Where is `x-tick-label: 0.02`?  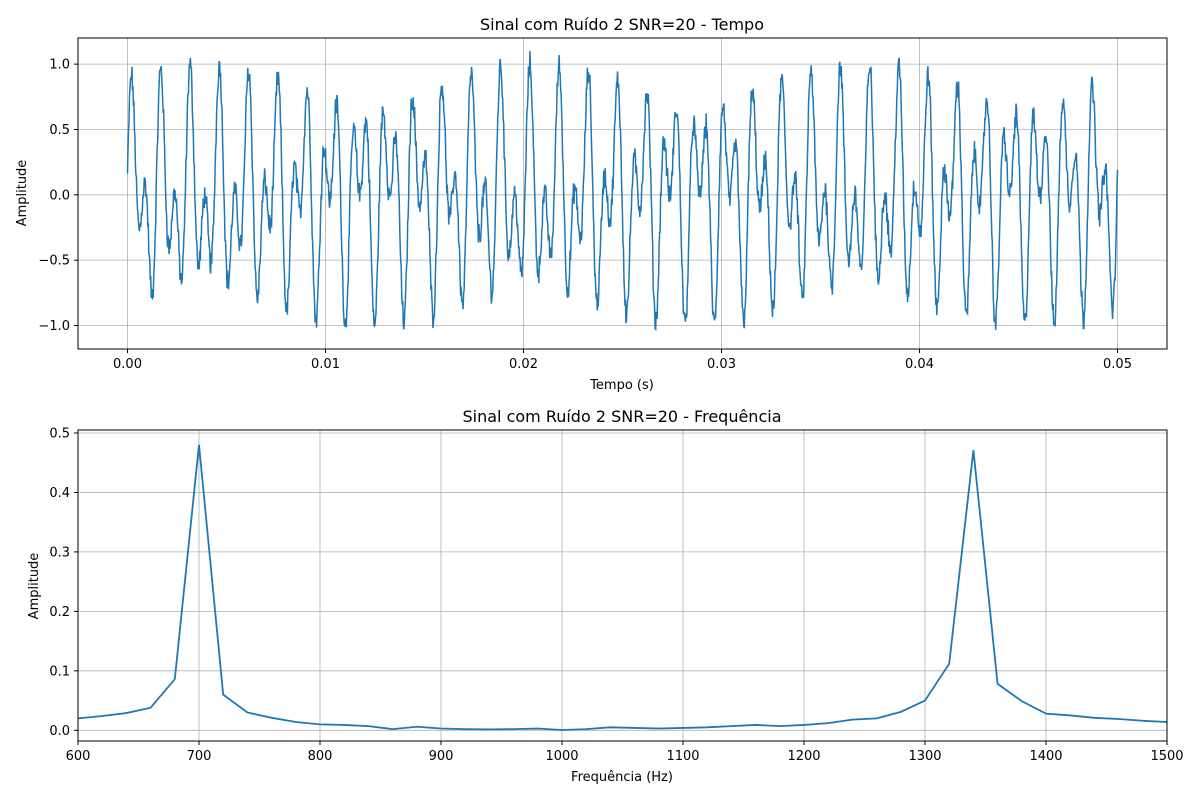
x-tick-label: 0.02 is located at coordinates (523, 364).